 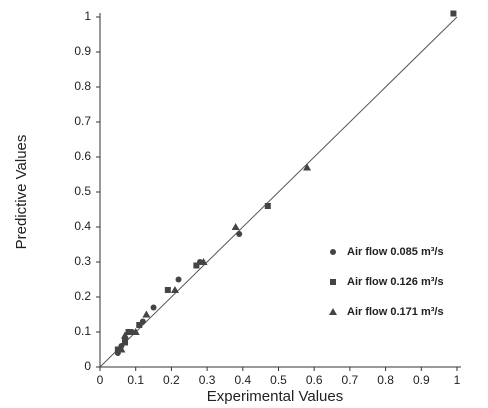 I want to click on y-tick-label: 0, so click(x=87, y=366).